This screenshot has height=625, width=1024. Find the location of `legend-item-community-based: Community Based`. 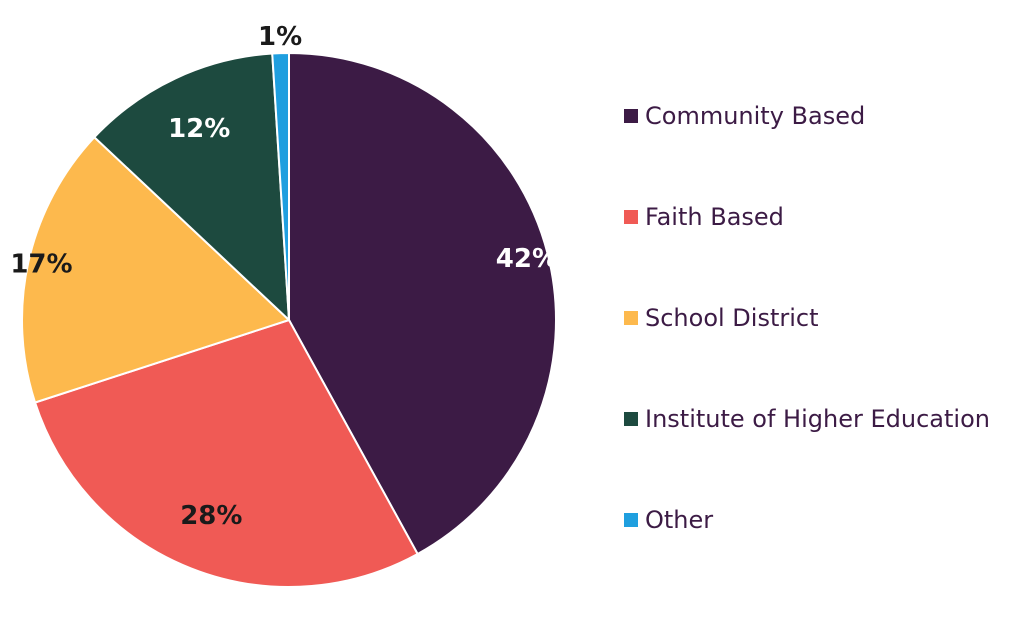

legend-item-community-based: Community Based is located at coordinates (824, 116).